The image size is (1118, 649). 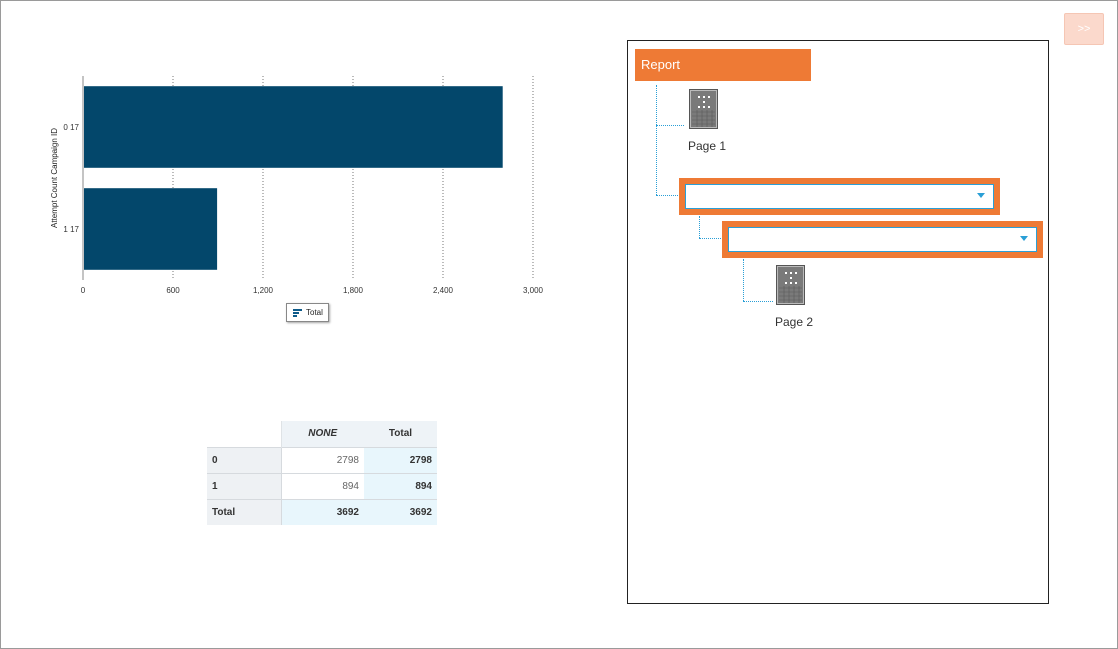 I want to click on table-total-row: Total 3692 3692, so click(x=322, y=511).